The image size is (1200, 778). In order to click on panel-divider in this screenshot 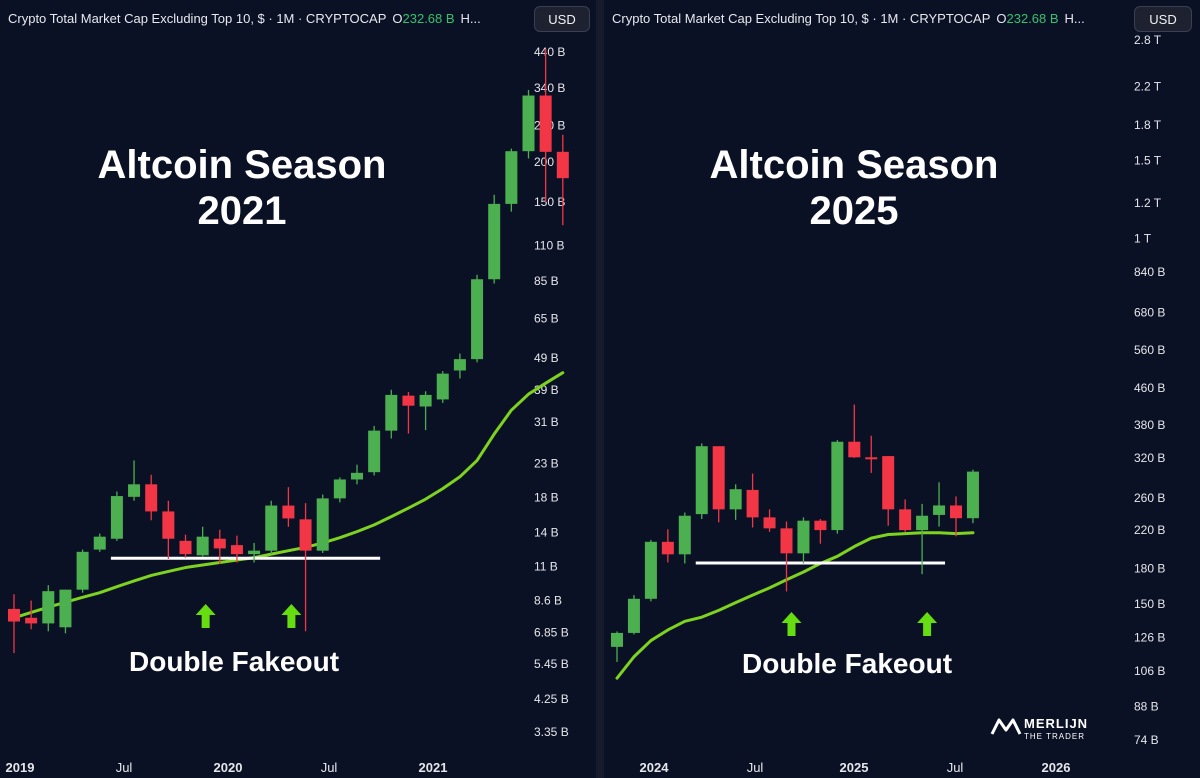, I will do `click(600, 389)`.